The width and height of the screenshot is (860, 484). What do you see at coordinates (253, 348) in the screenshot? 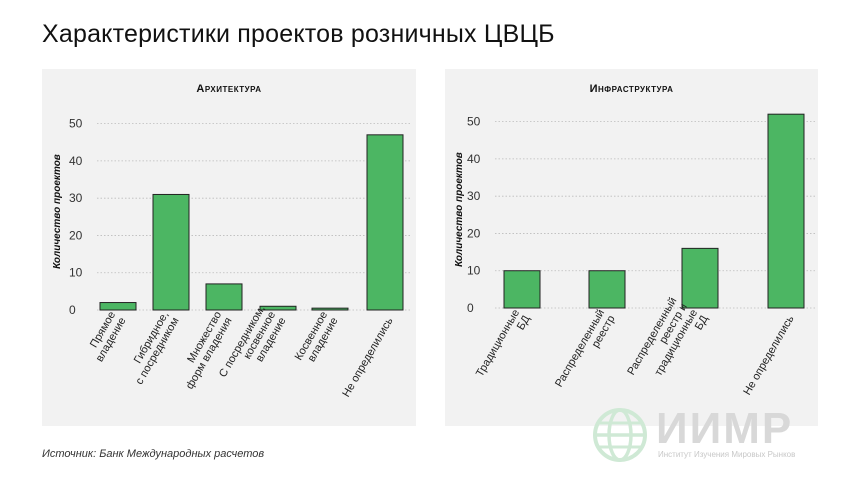
I see `architecture-x-tick-label: С посредником,косвенноевладение` at bounding box center [253, 348].